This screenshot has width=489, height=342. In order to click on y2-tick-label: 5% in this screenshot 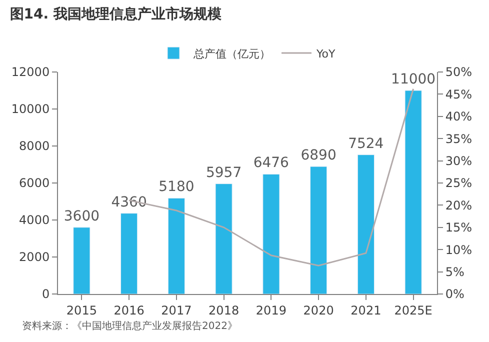, I will do `click(454, 272)`.